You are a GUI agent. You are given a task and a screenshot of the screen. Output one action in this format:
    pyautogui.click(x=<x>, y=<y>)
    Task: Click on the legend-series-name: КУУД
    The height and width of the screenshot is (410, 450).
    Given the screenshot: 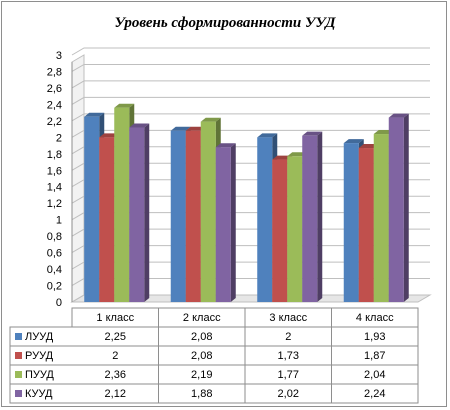 What is the action you would take?
    pyautogui.click(x=39, y=394)
    